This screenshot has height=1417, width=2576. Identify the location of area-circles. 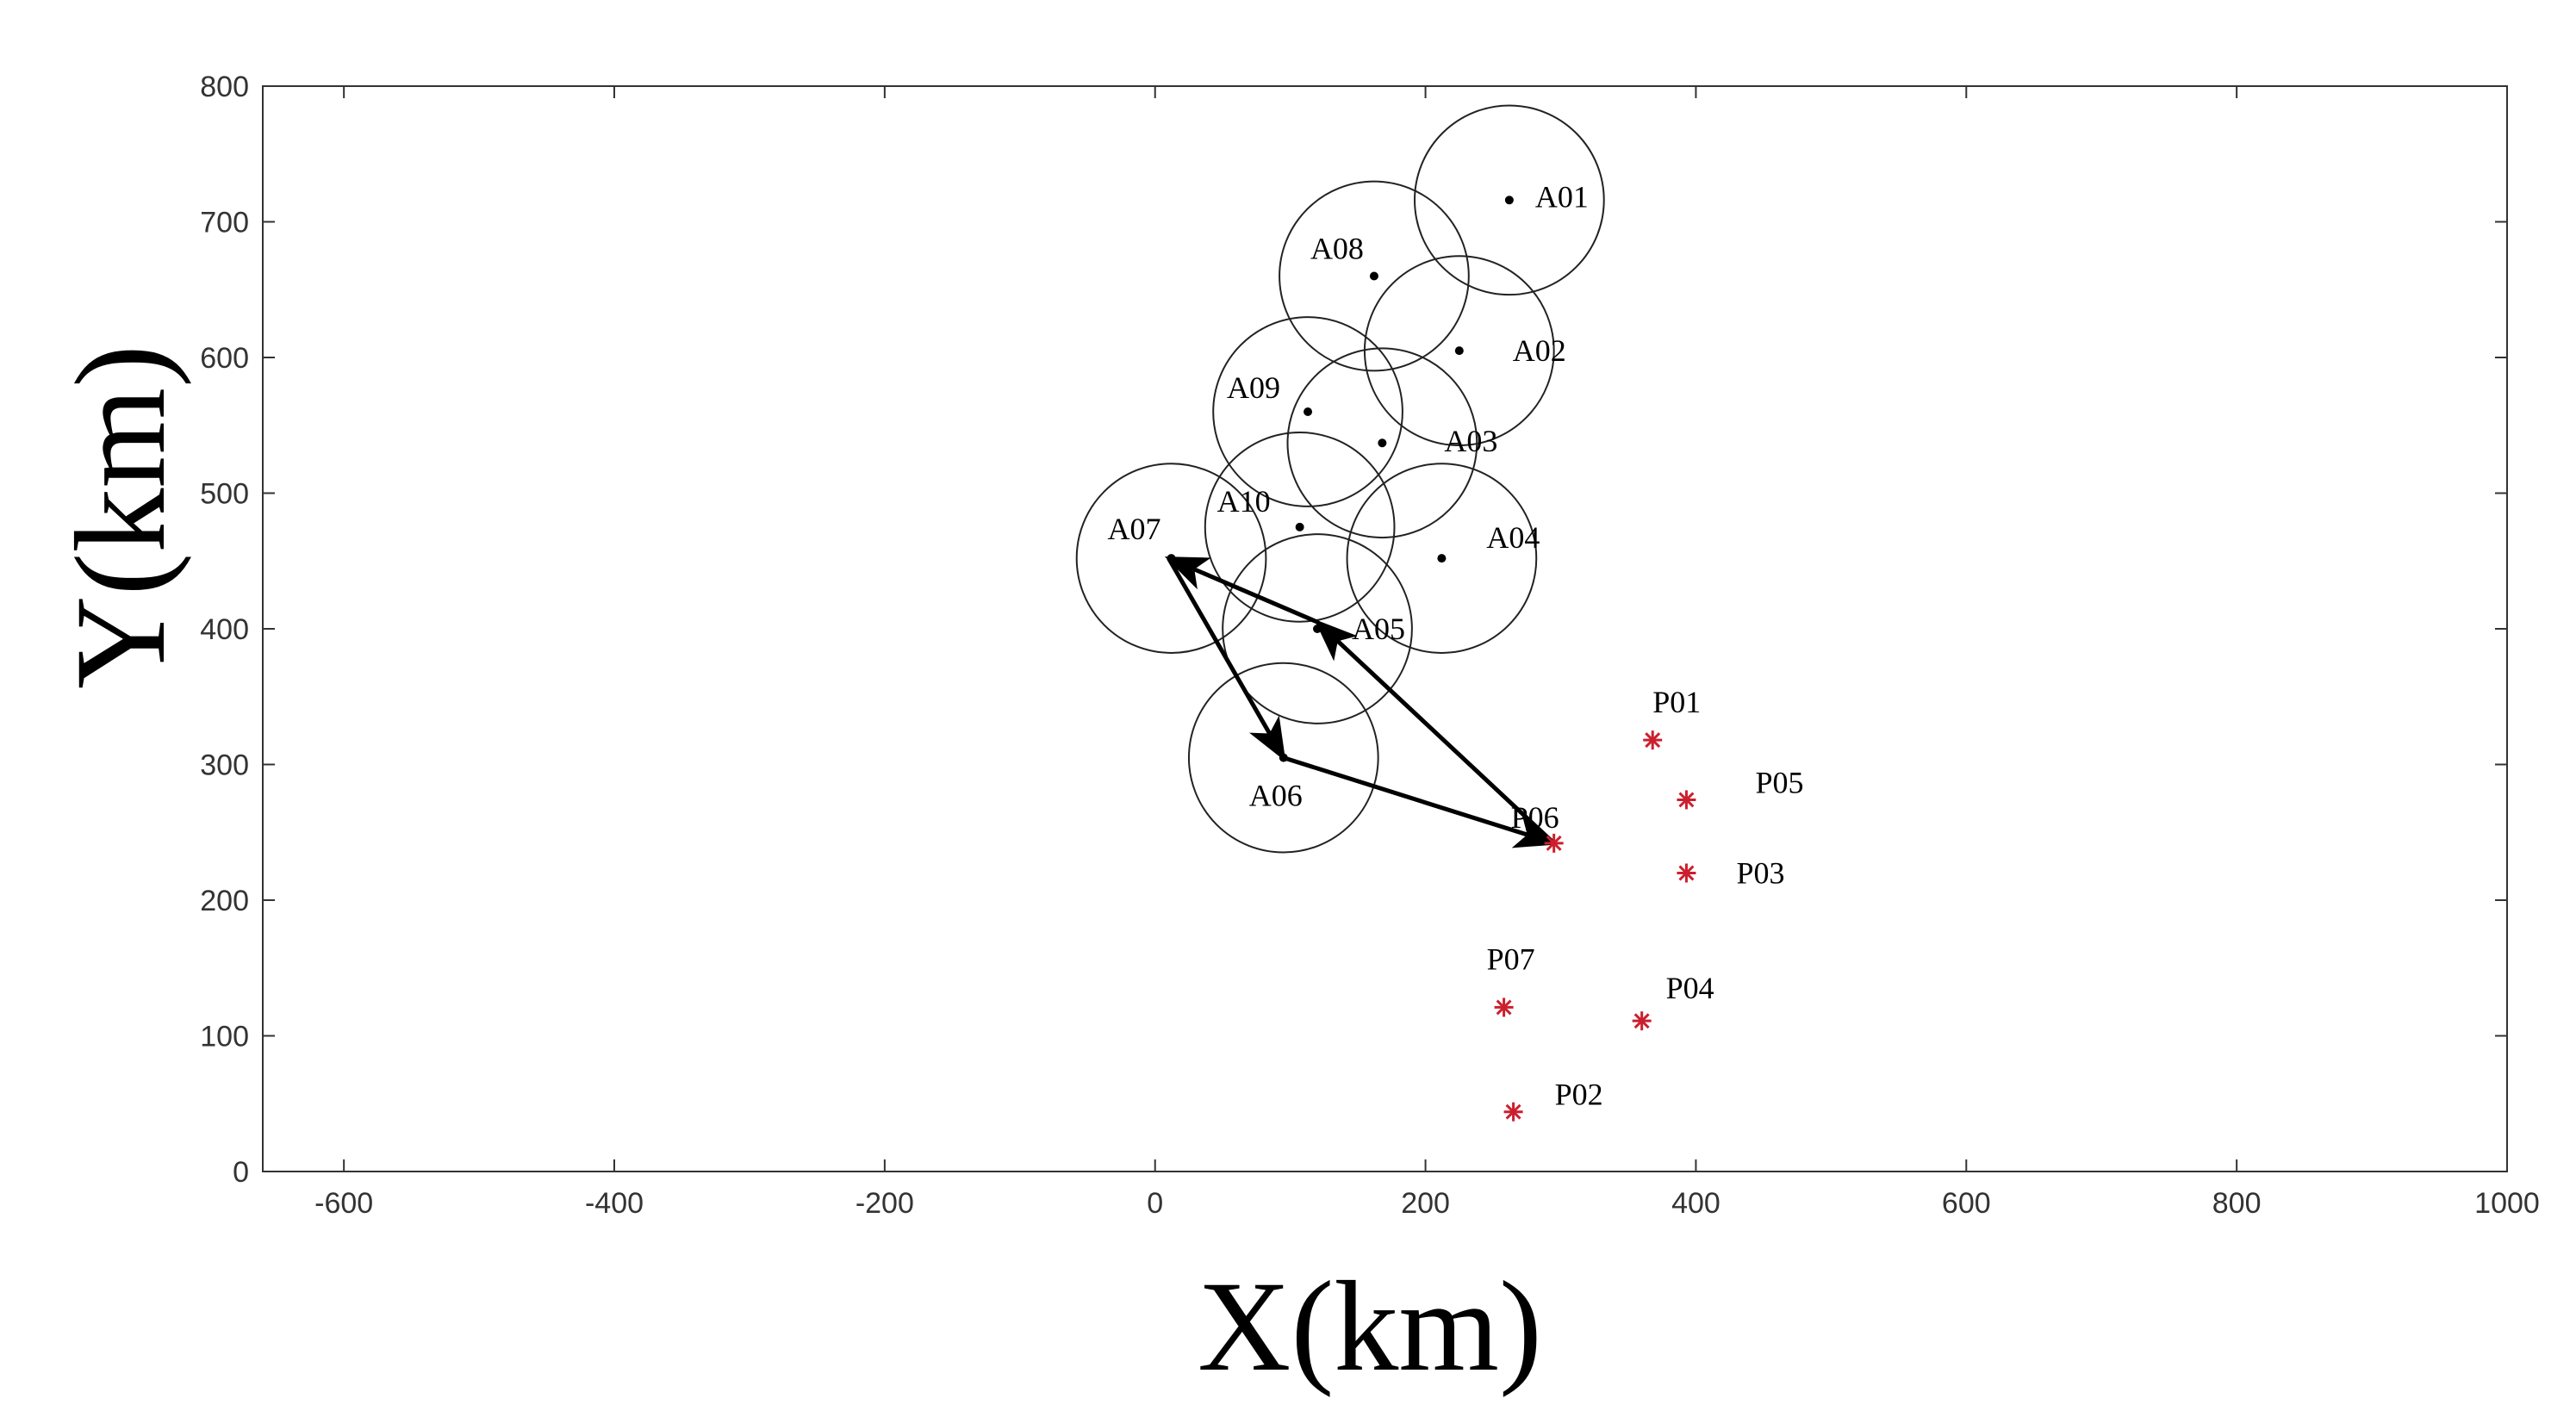
(1340, 479).